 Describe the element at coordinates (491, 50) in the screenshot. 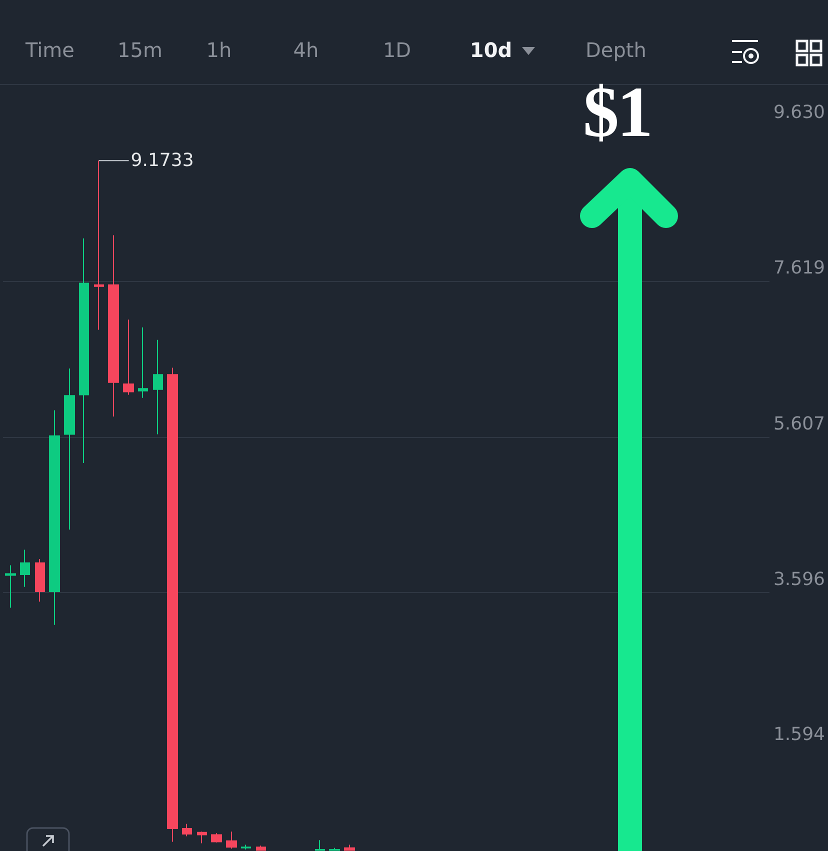

I see `text: 10d` at that location.